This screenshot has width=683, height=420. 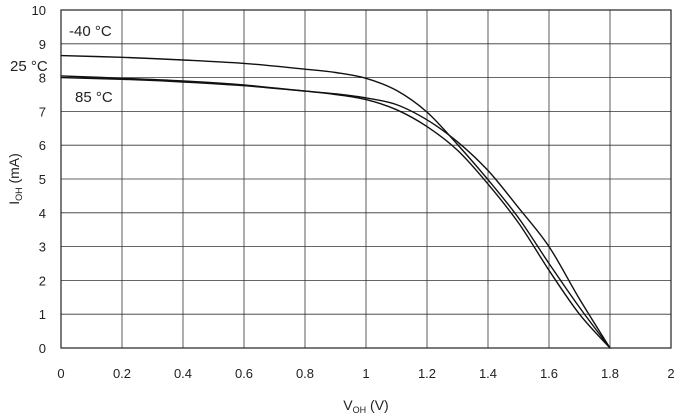 What do you see at coordinates (42, 280) in the screenshot?
I see `y-tick-label: 2` at bounding box center [42, 280].